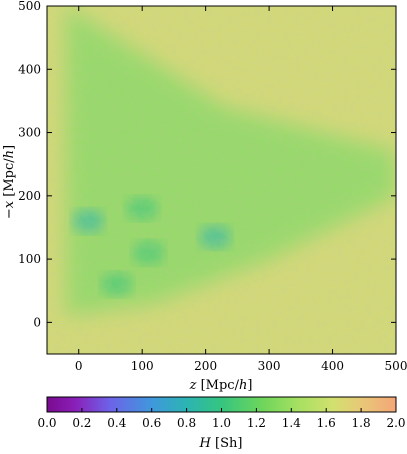 The height and width of the screenshot is (454, 407). What do you see at coordinates (9, 182) in the screenshot?
I see `y-axis-label: −x [Mpc/h]` at bounding box center [9, 182].